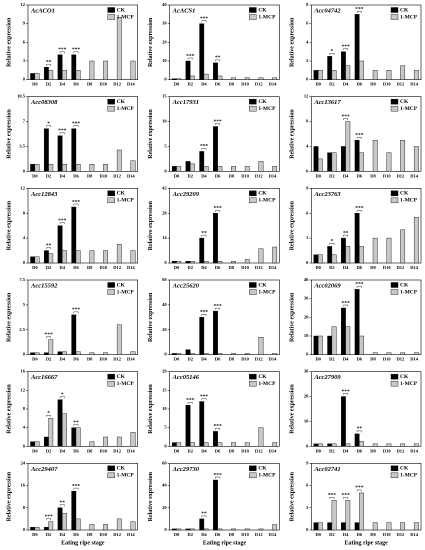  I want to click on y-tick-label: 30, so click(164, 23).